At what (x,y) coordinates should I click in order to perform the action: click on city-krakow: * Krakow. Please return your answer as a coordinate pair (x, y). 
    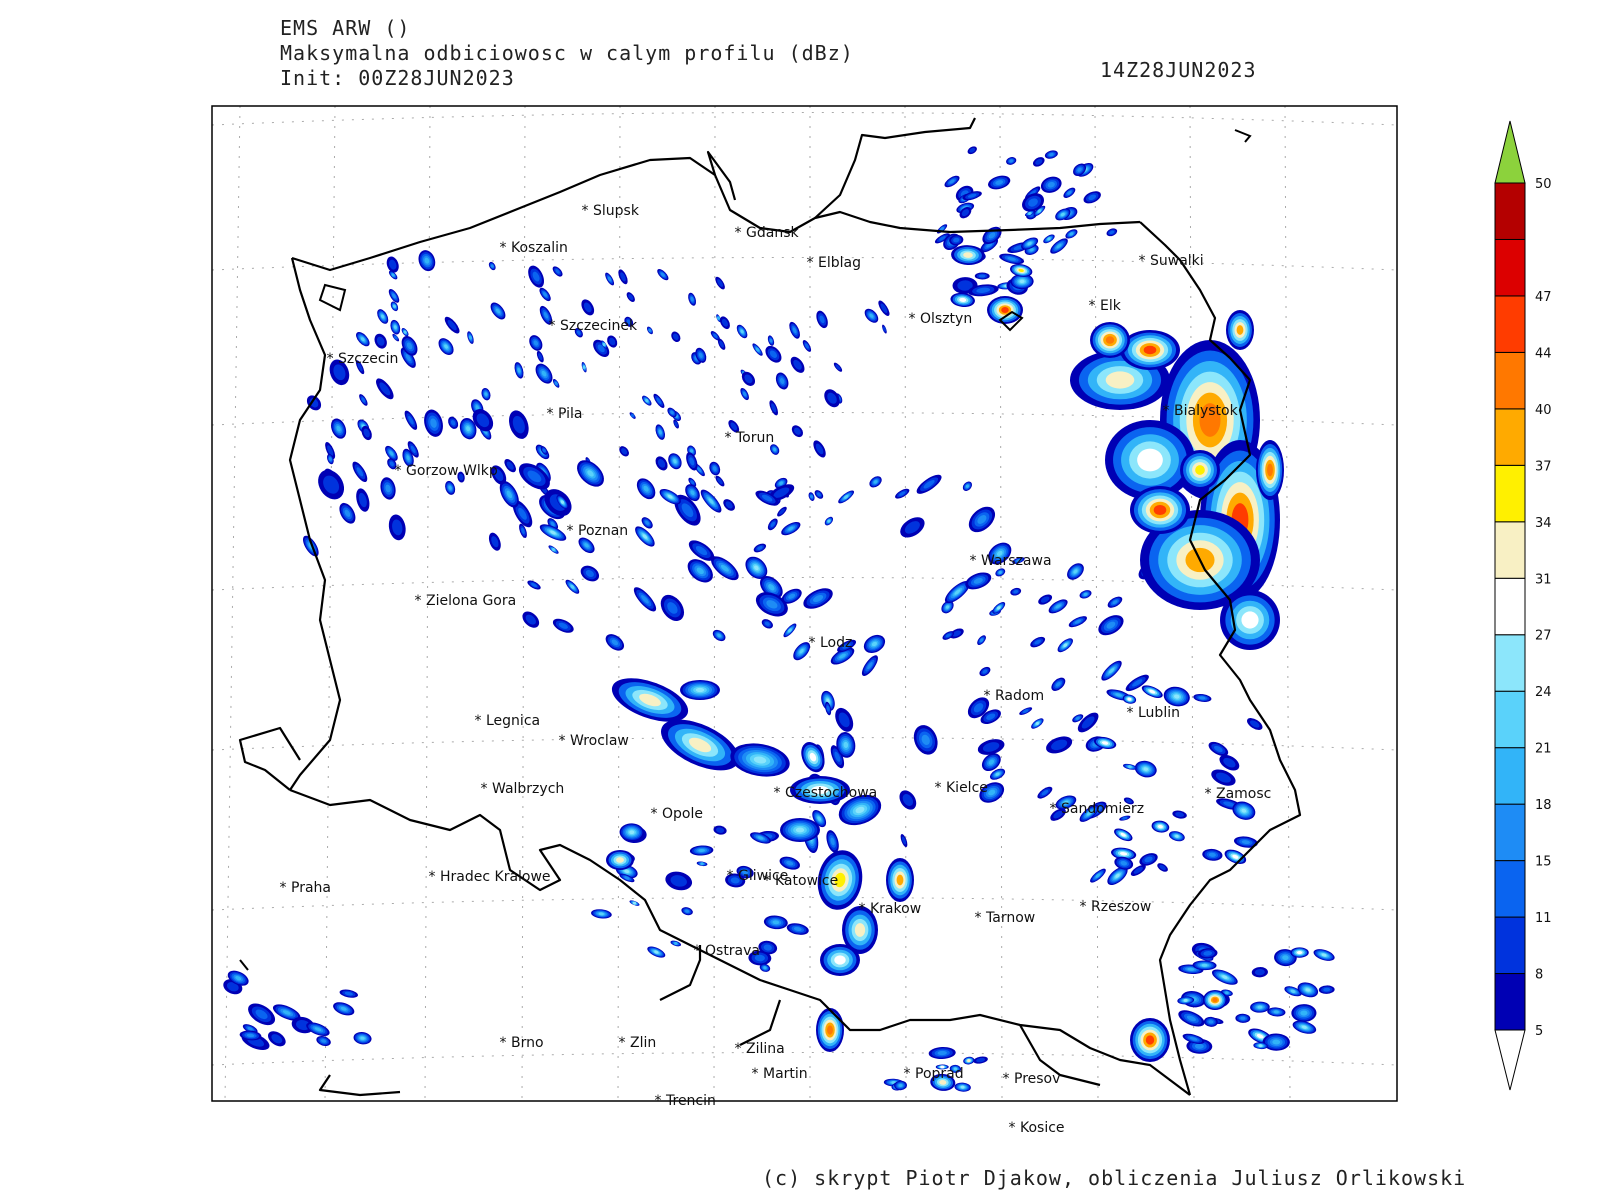
    Looking at the image, I should click on (890, 909).